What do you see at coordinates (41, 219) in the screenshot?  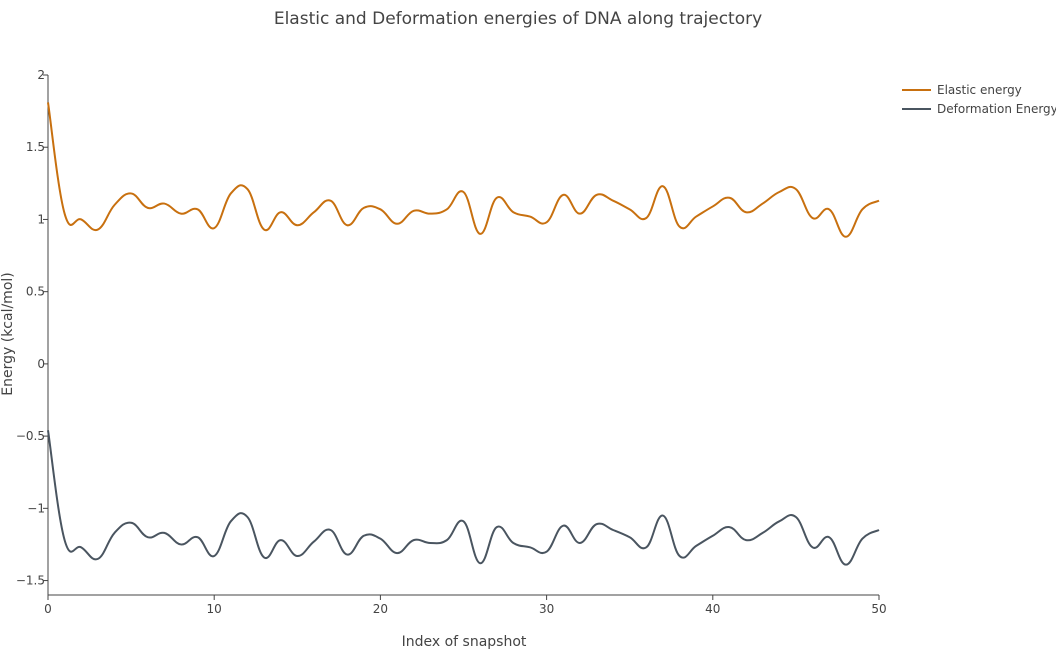 I see `y-tick-label: 1` at bounding box center [41, 219].